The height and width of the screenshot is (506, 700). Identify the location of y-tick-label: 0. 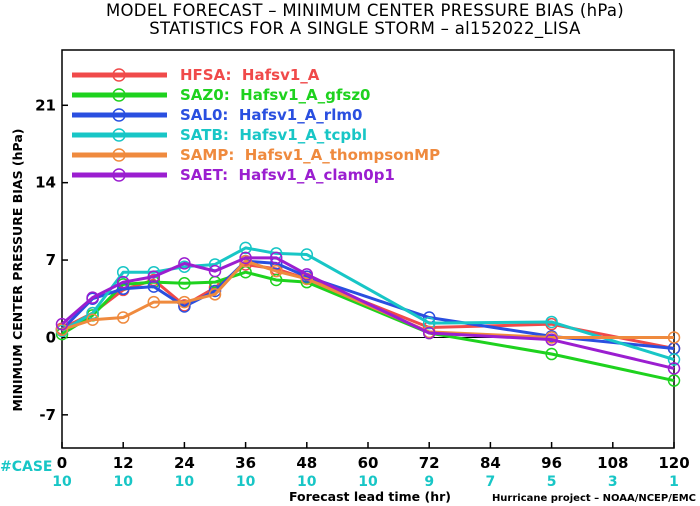
(51, 337).